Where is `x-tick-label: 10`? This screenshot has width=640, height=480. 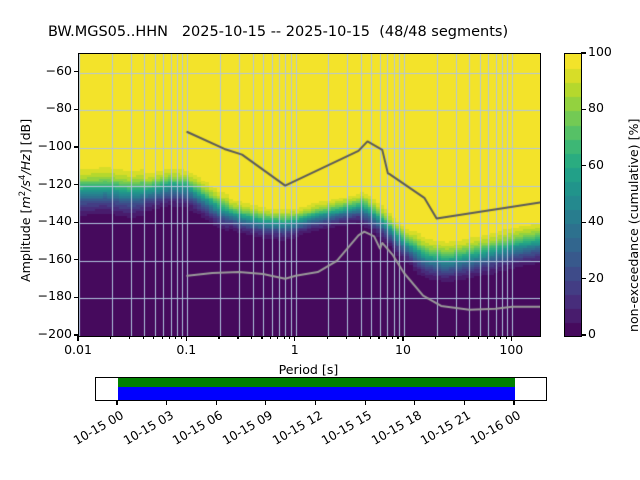
x-tick-label: 10 is located at coordinates (403, 349).